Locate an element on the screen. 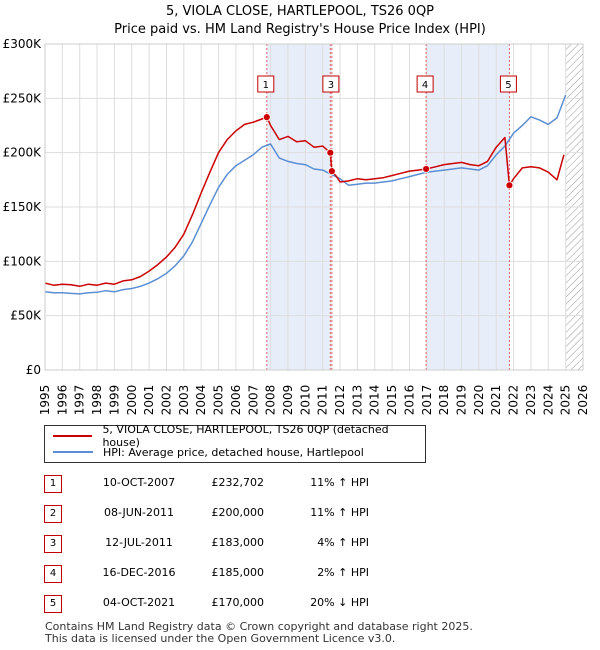 The image size is (600, 650). x-tick-label: 2011 is located at coordinates (323, 400).